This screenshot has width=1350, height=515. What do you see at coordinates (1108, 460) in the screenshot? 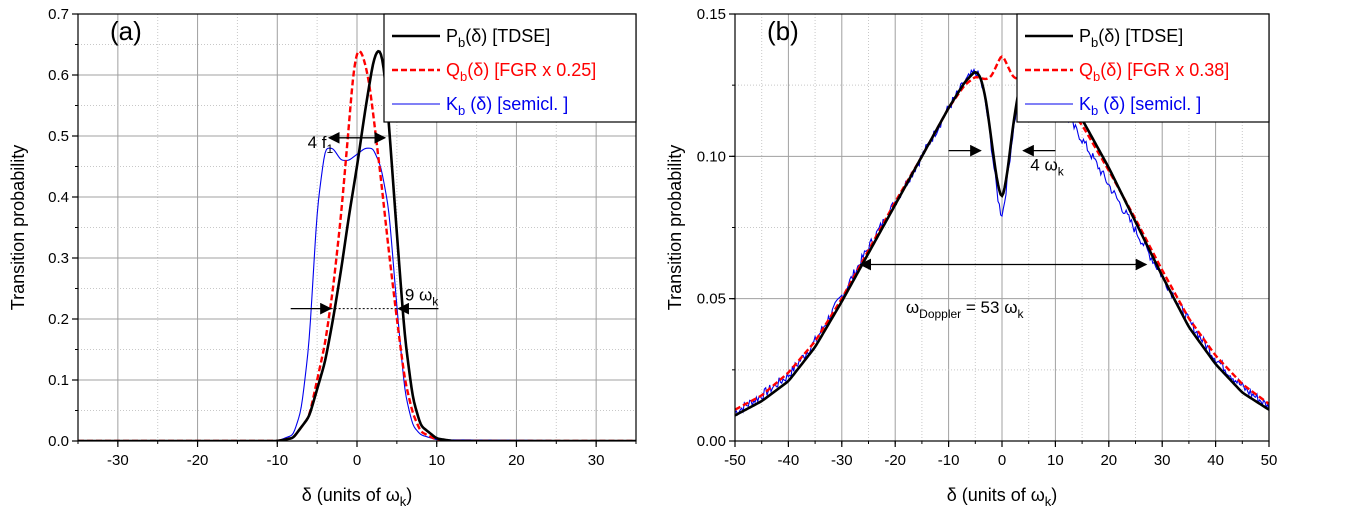
I see `panel-b-xtick-label: 20` at bounding box center [1108, 460].